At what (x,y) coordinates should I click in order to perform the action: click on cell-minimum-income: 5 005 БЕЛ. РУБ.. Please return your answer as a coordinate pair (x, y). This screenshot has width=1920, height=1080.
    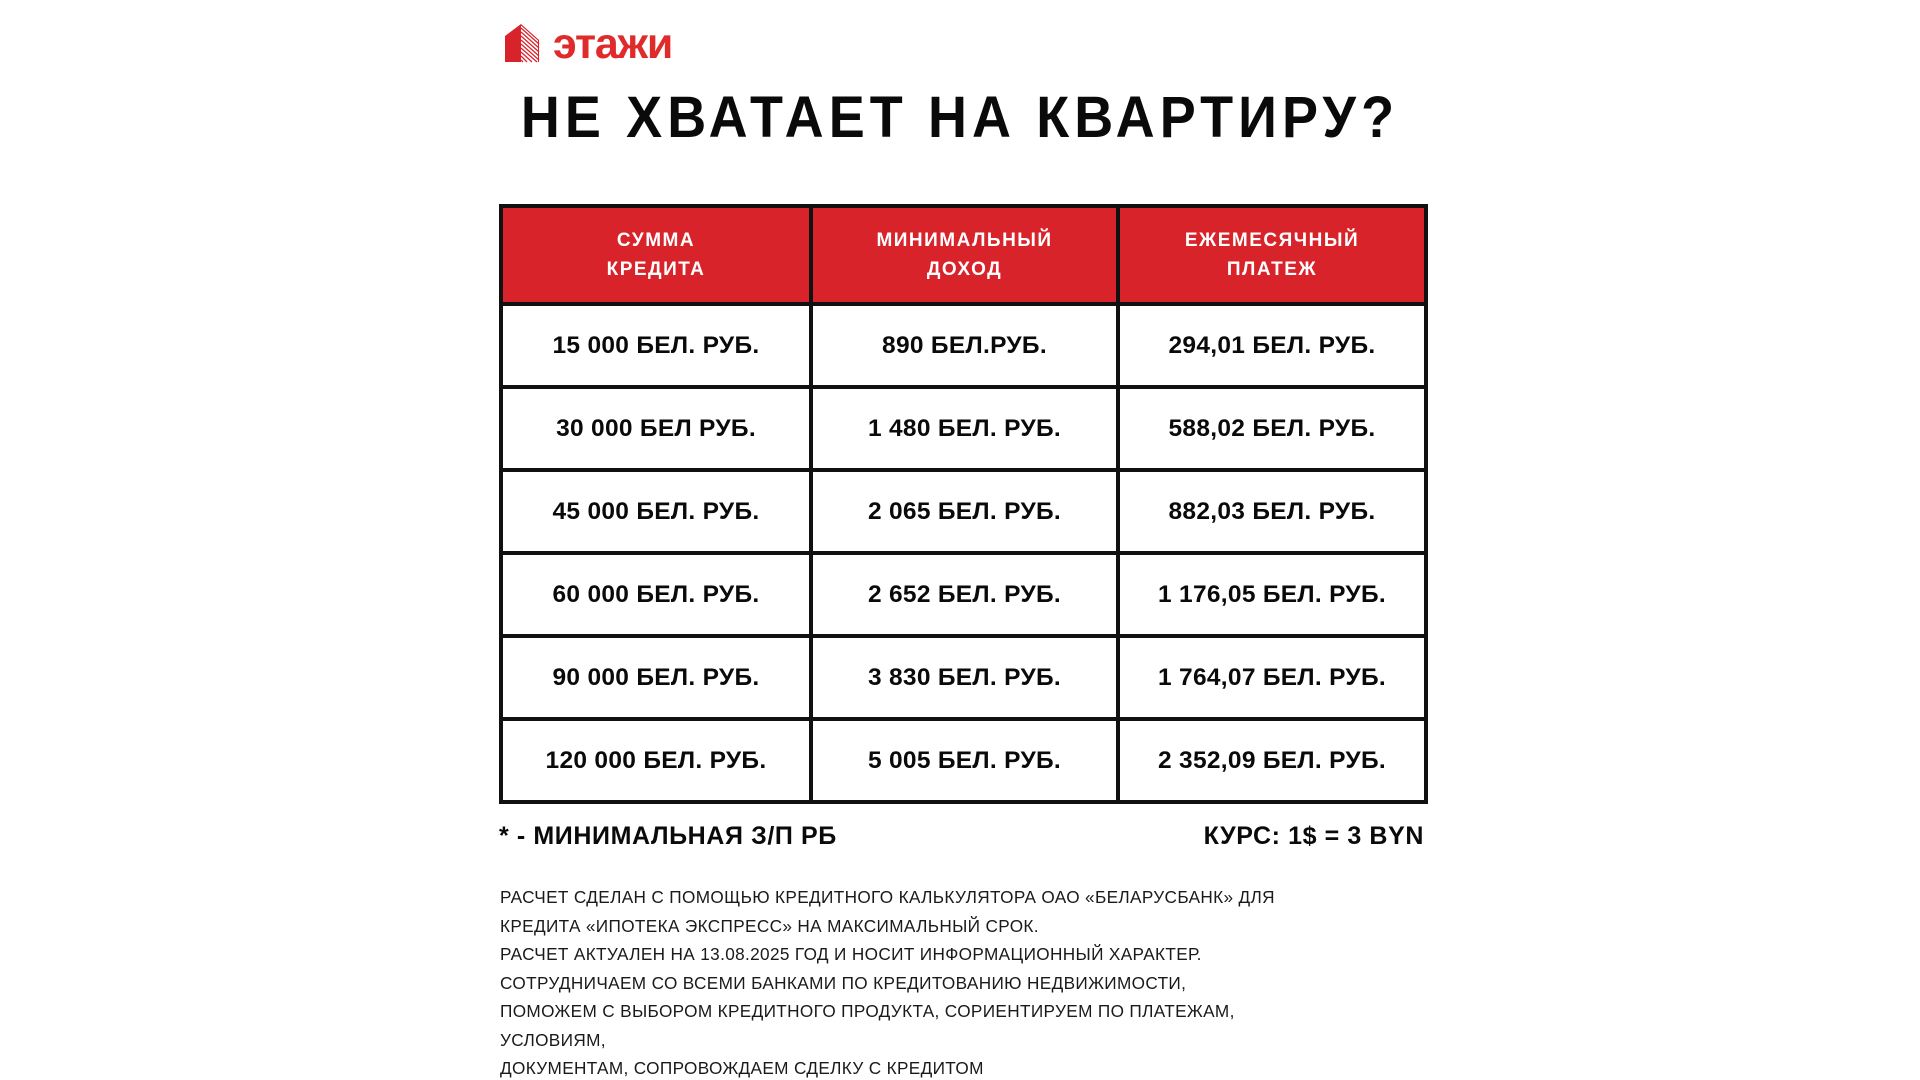
    Looking at the image, I should click on (964, 760).